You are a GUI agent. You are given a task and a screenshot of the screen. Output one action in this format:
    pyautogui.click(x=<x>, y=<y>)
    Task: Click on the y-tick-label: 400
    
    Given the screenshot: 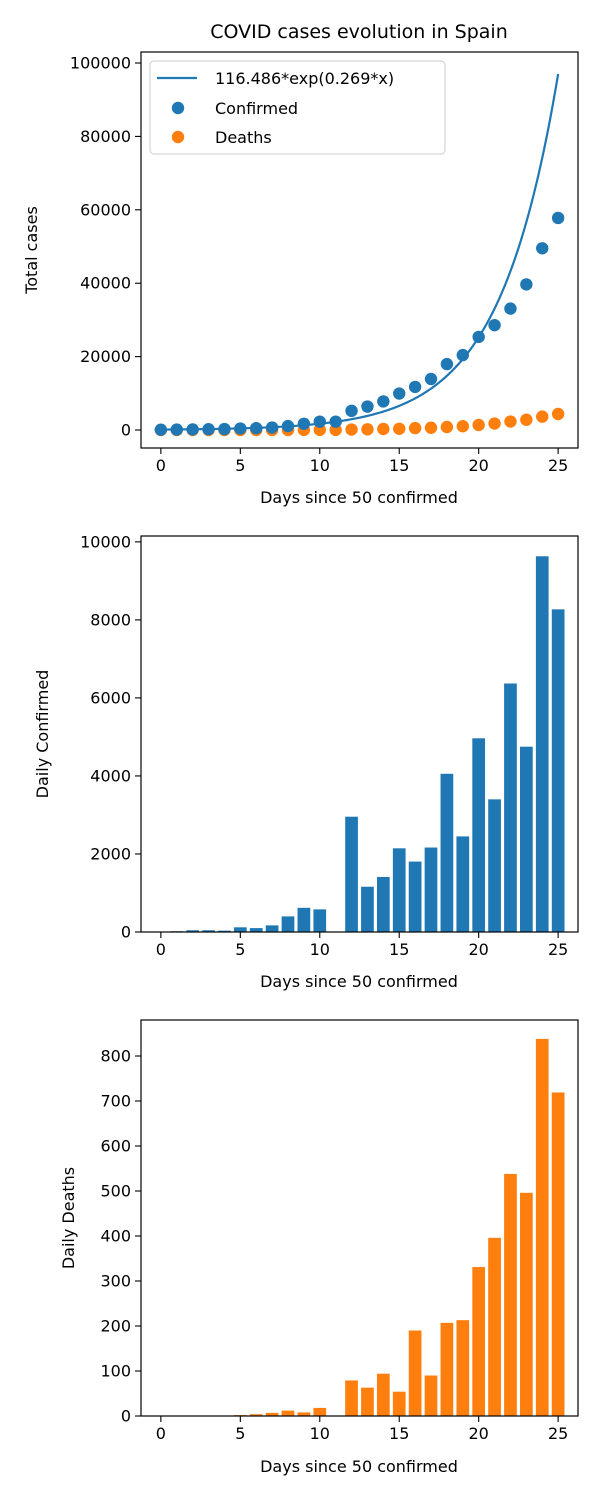 What is the action you would take?
    pyautogui.click(x=115, y=1236)
    